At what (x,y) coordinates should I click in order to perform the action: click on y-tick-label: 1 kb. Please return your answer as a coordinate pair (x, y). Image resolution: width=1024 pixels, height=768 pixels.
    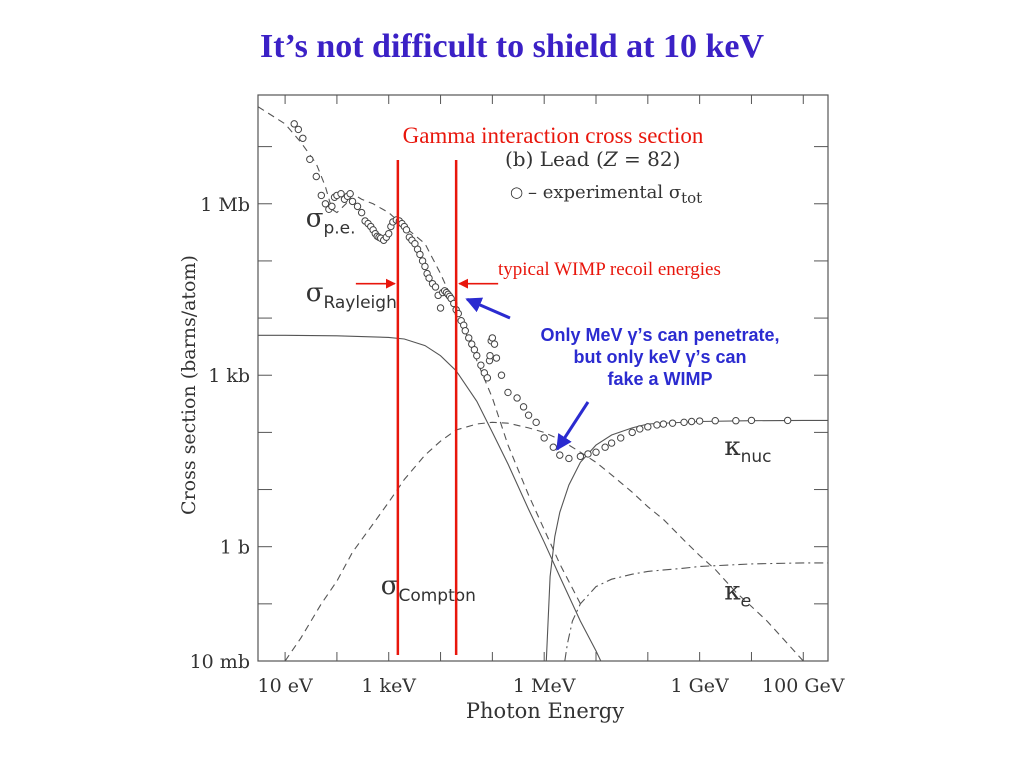
    Looking at the image, I should click on (229, 376).